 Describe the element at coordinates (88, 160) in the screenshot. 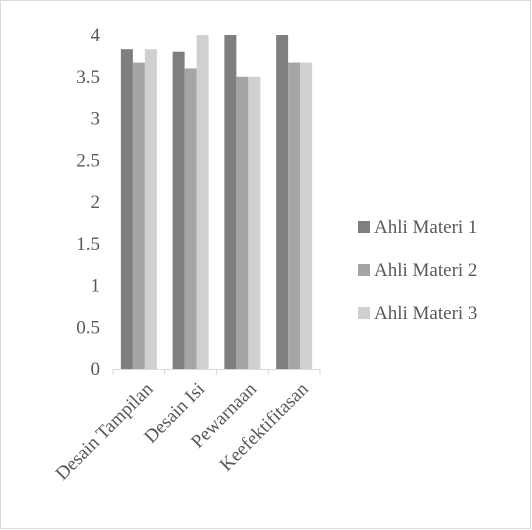

I see `y-tick-label: 2.5` at that location.